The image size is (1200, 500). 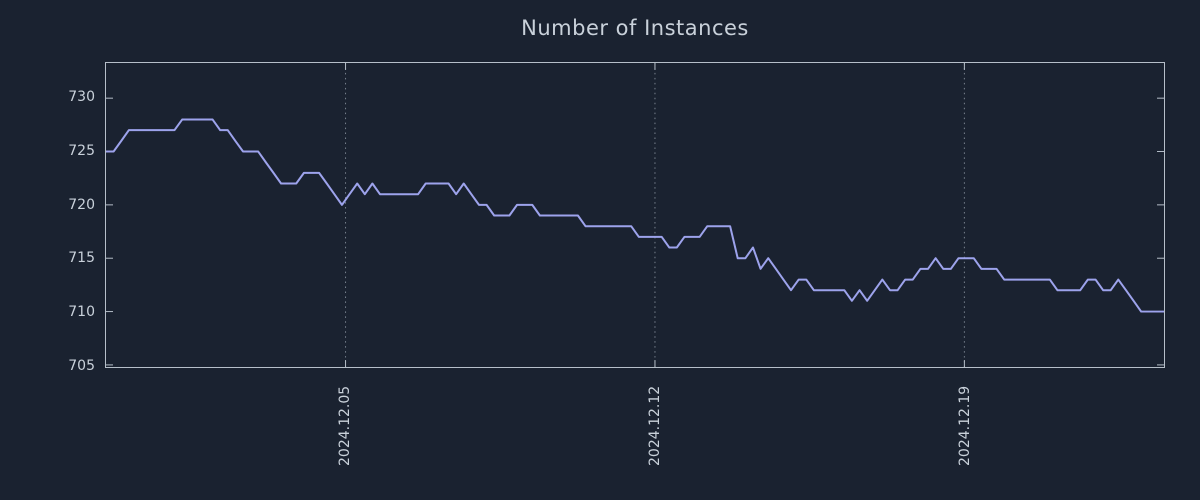 What do you see at coordinates (81, 365) in the screenshot?
I see `y-tick-label: 705` at bounding box center [81, 365].